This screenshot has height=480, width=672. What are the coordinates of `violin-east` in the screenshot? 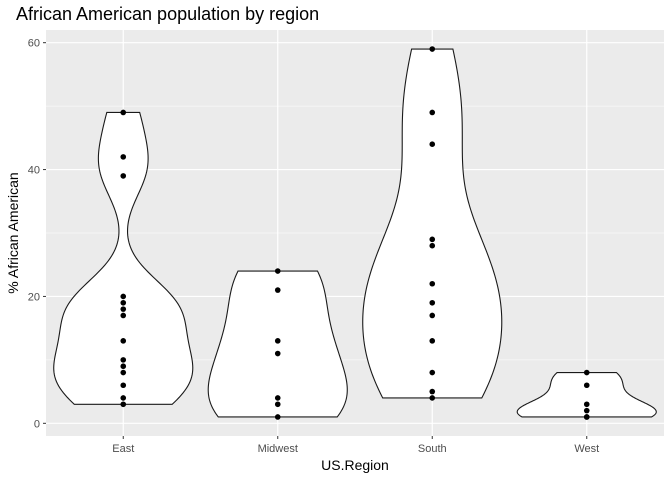 It's located at (123, 258).